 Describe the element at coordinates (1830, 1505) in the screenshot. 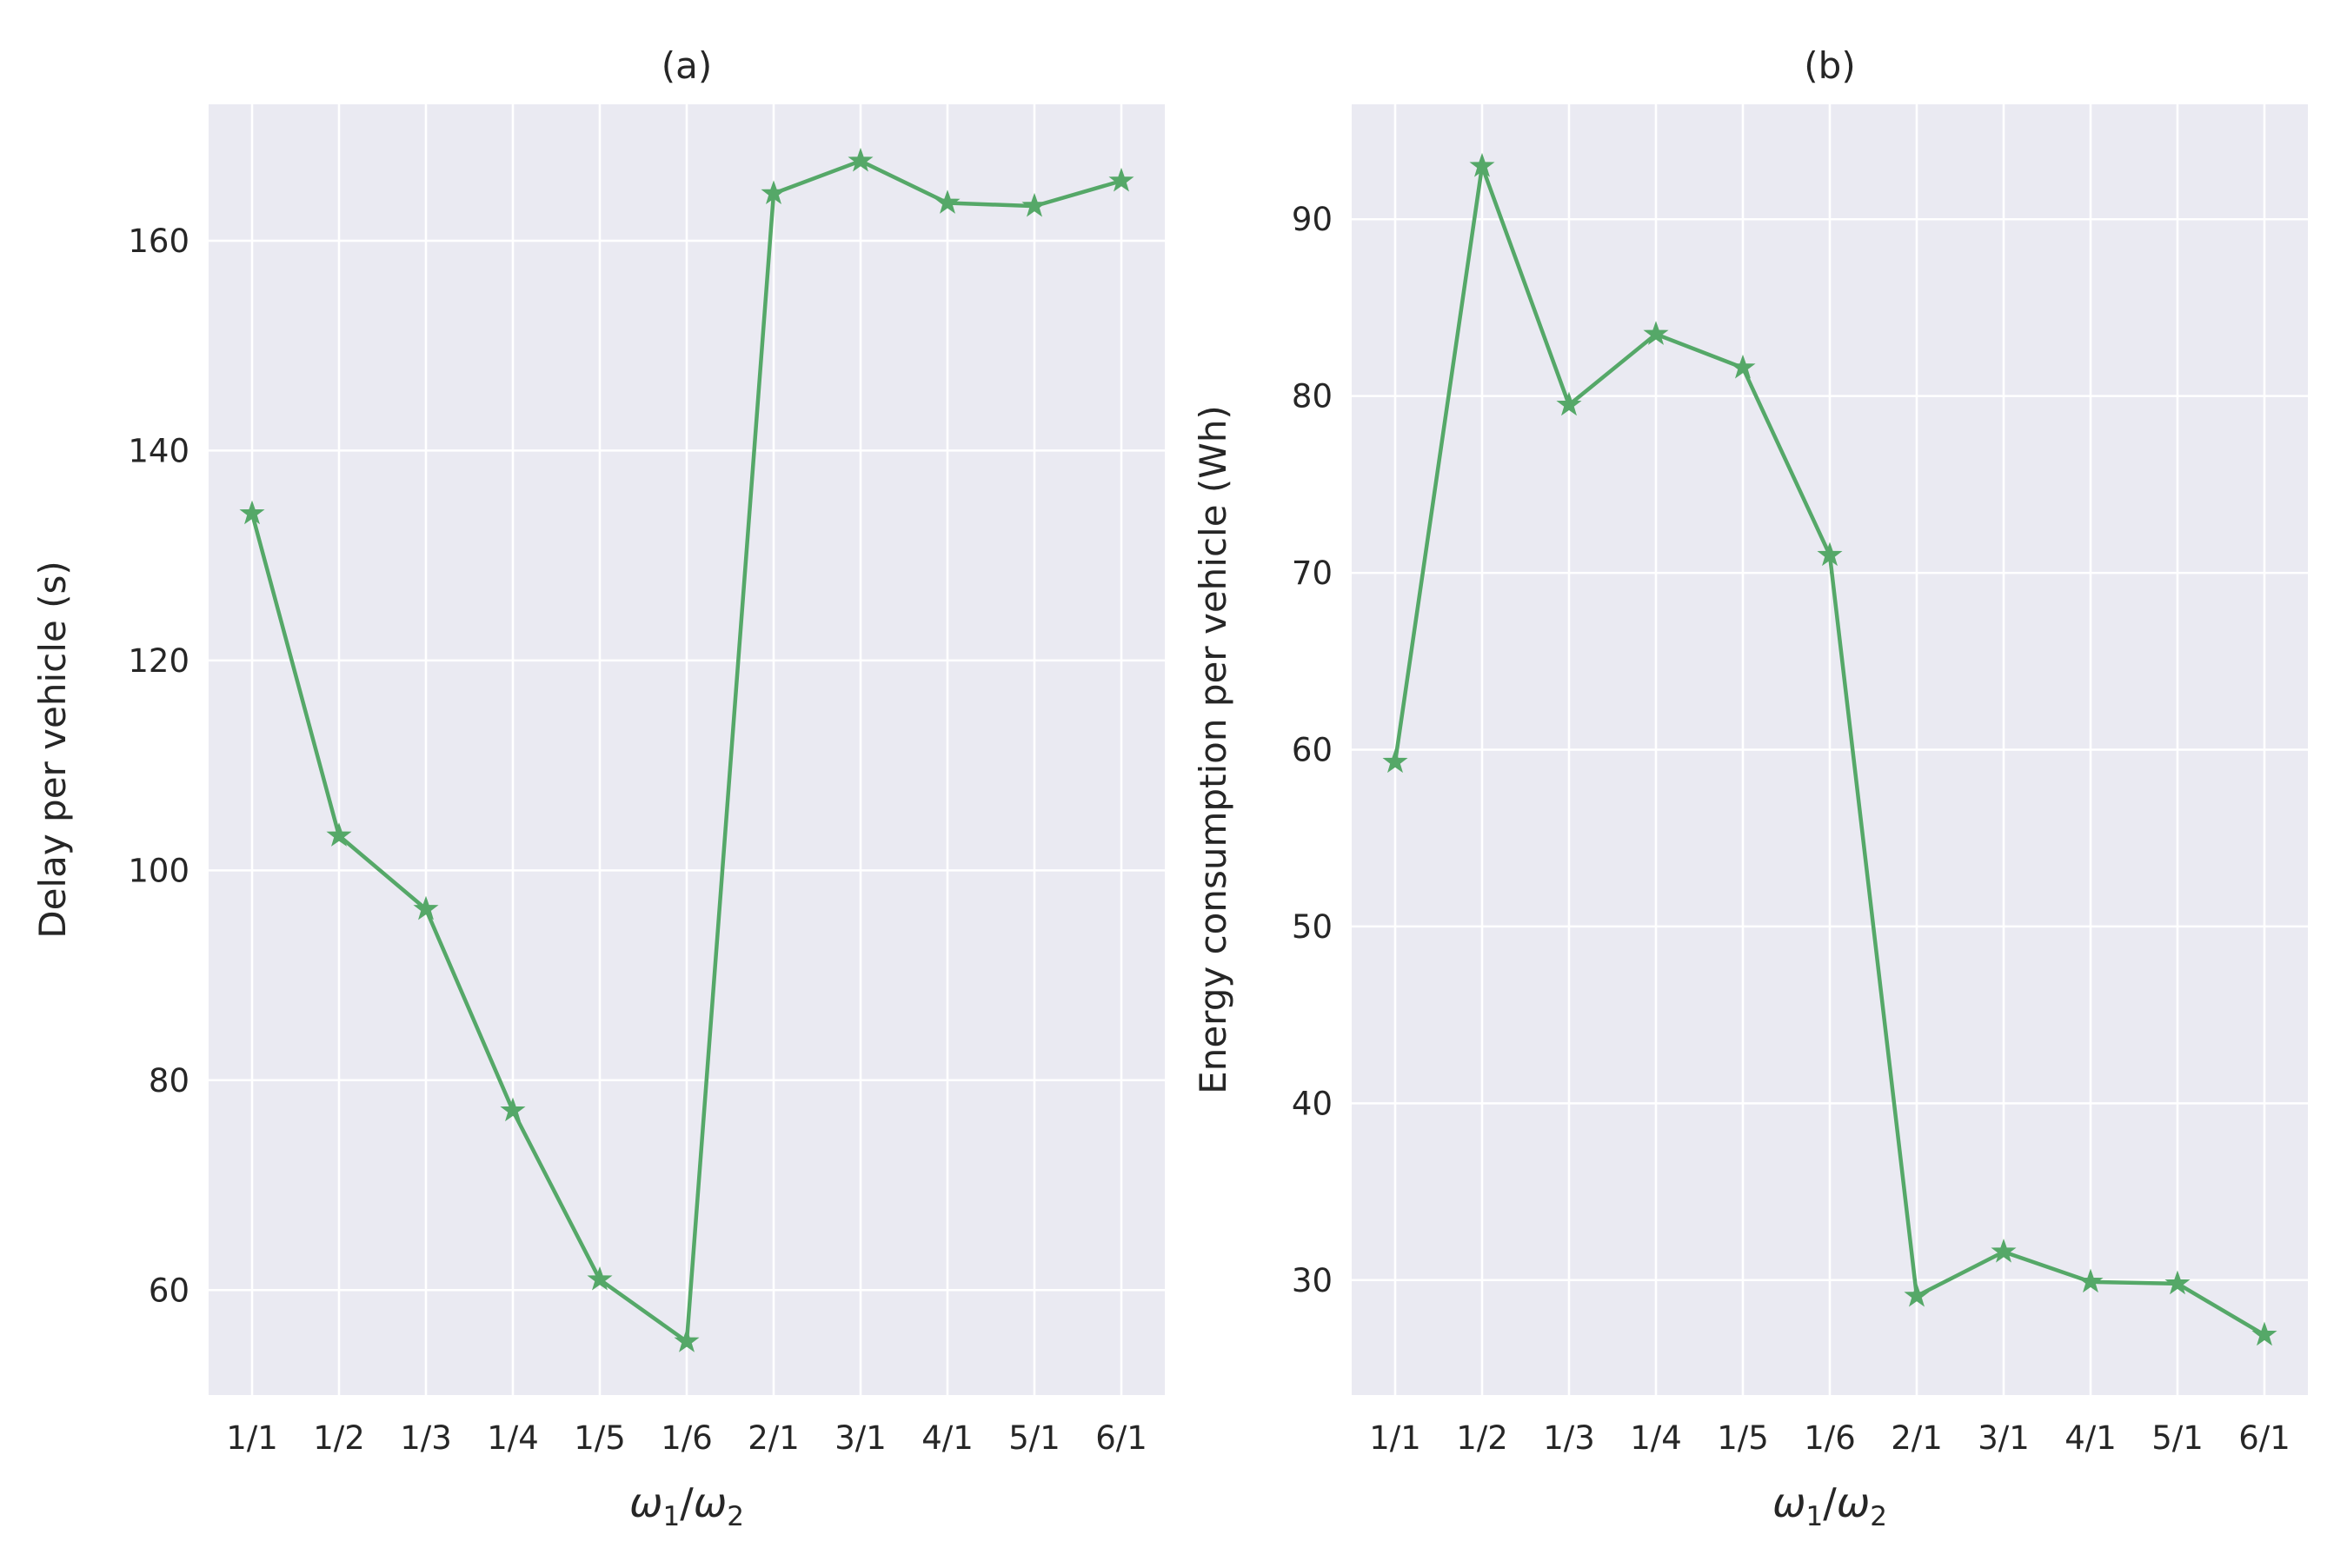

I see `chart-b-x-axis-label: ω1/ω2` at that location.